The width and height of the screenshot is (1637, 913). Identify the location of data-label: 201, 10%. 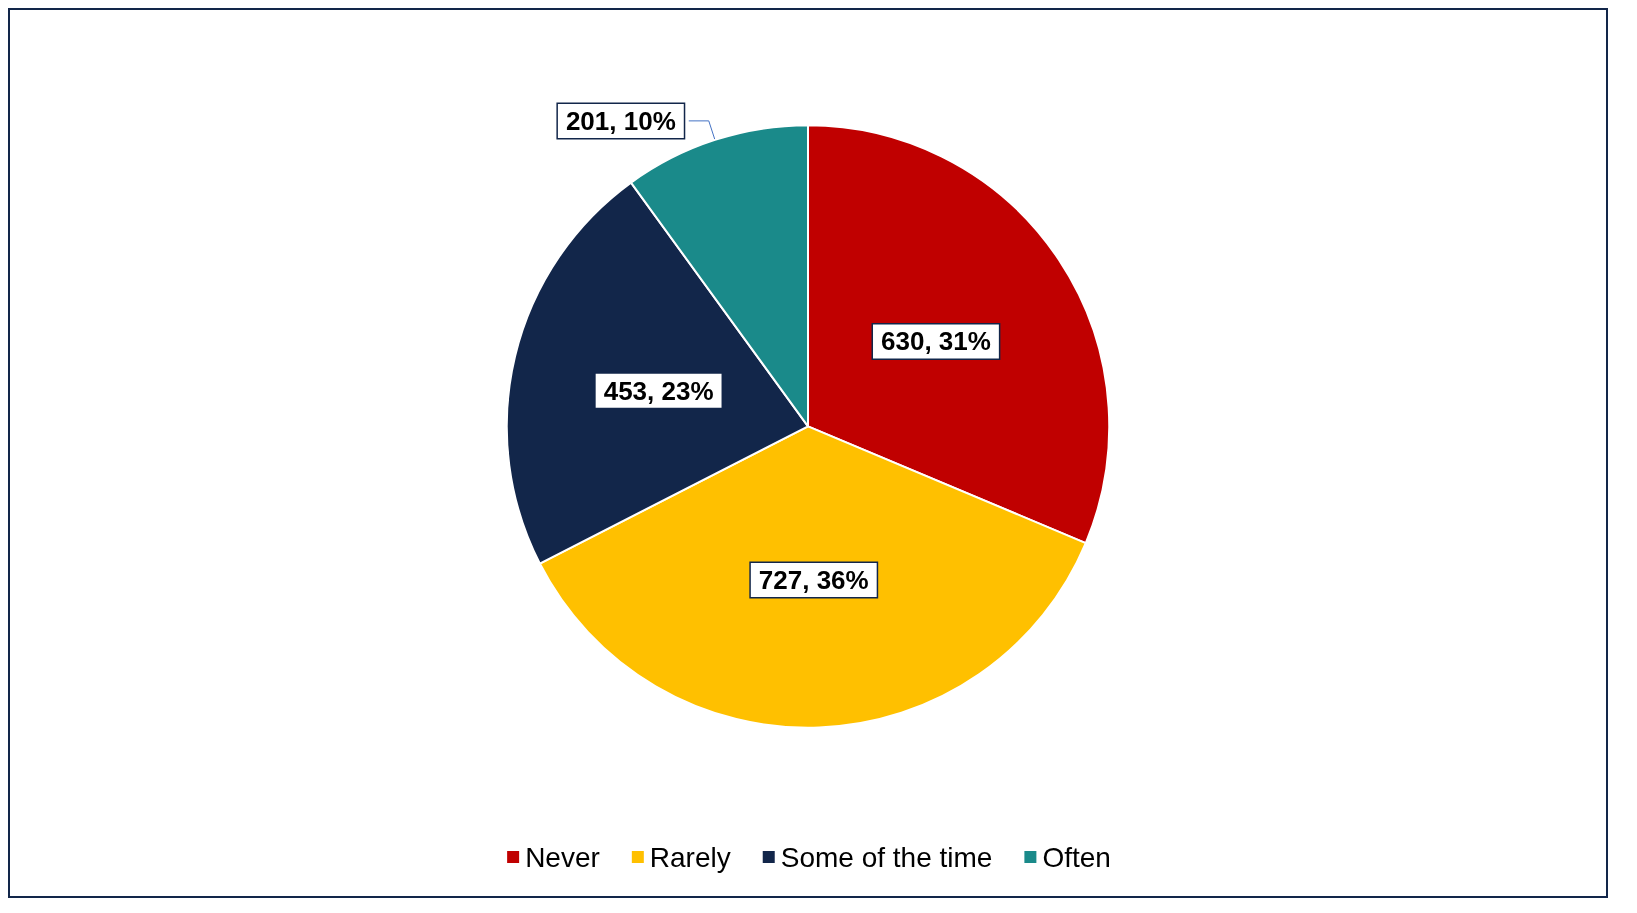
(620, 120).